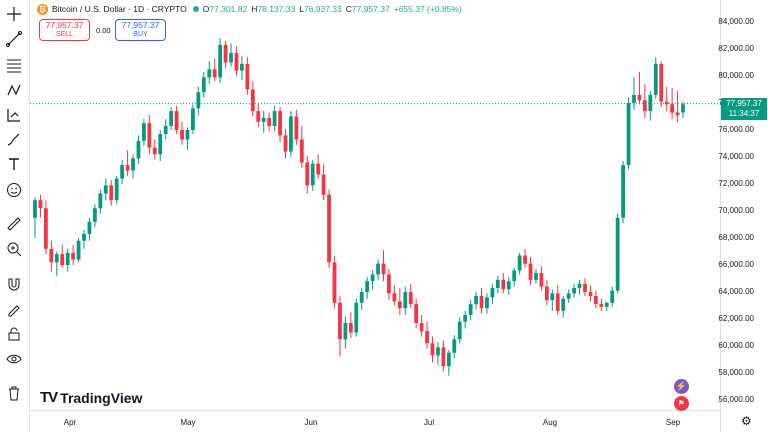  What do you see at coordinates (14, 14) in the screenshot?
I see `crosshair-icon` at bounding box center [14, 14].